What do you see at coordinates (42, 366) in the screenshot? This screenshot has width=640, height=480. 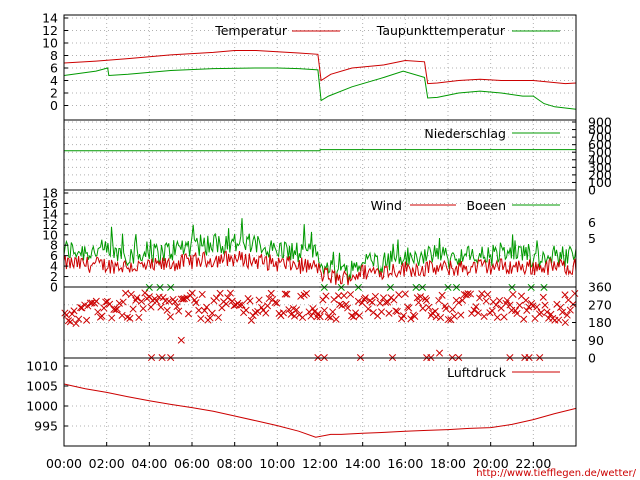 I see `pressure-ytick-label: 1010` at bounding box center [42, 366].